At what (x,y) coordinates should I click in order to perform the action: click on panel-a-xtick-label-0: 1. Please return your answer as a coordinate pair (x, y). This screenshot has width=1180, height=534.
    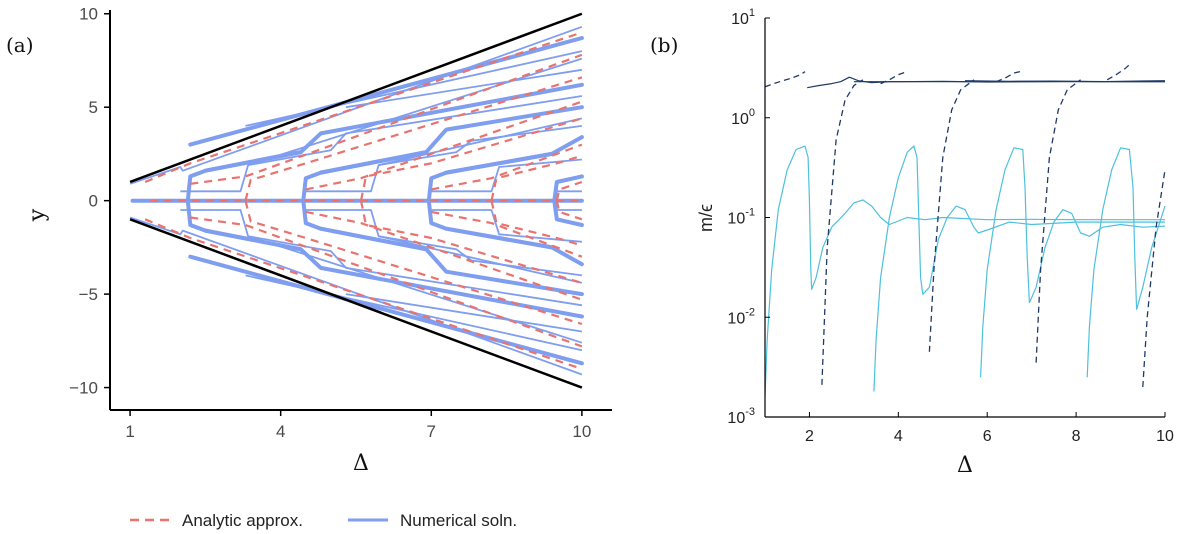
    Looking at the image, I should click on (129, 431).